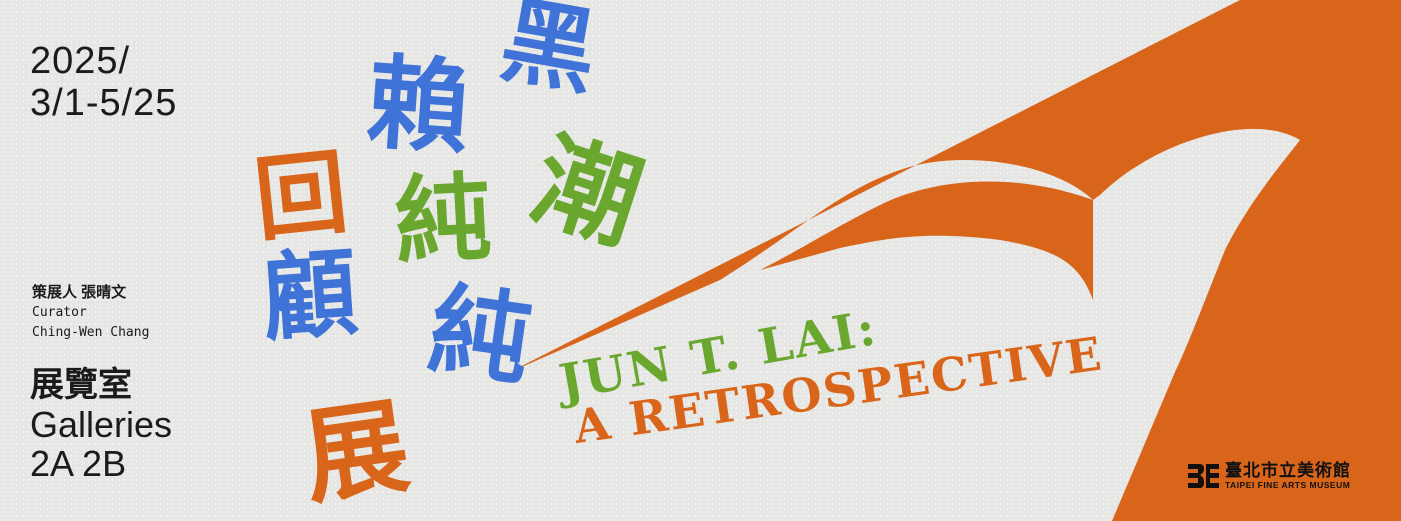  Describe the element at coordinates (355, 451) in the screenshot. I see `title-cn-char: 展` at that location.